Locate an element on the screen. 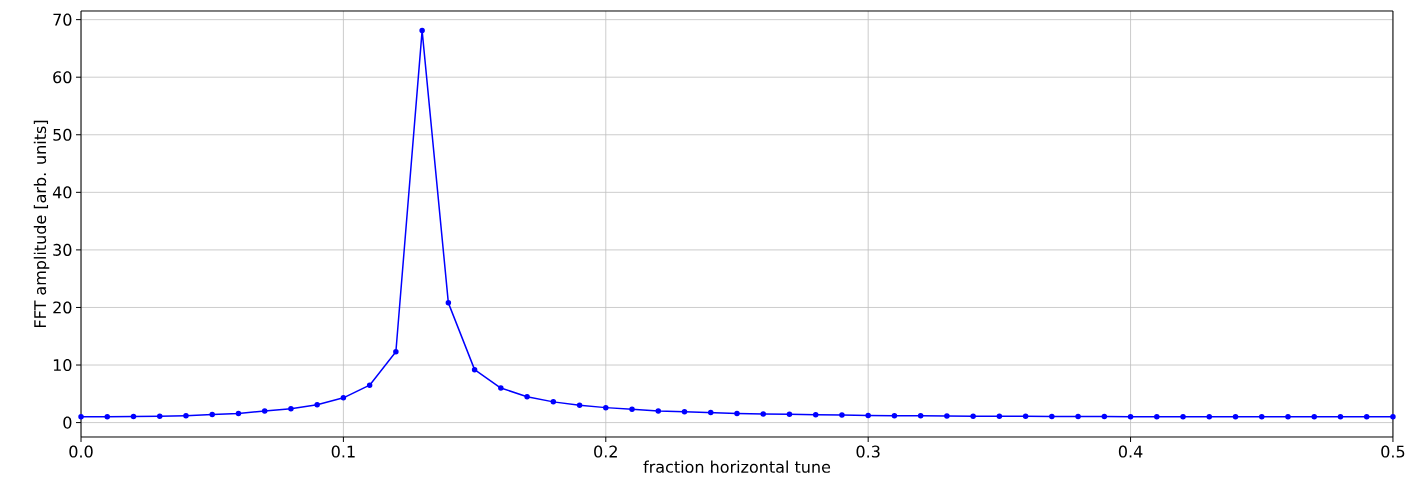 The height and width of the screenshot is (495, 1427). y-tick-label: 70 is located at coordinates (62, 19).